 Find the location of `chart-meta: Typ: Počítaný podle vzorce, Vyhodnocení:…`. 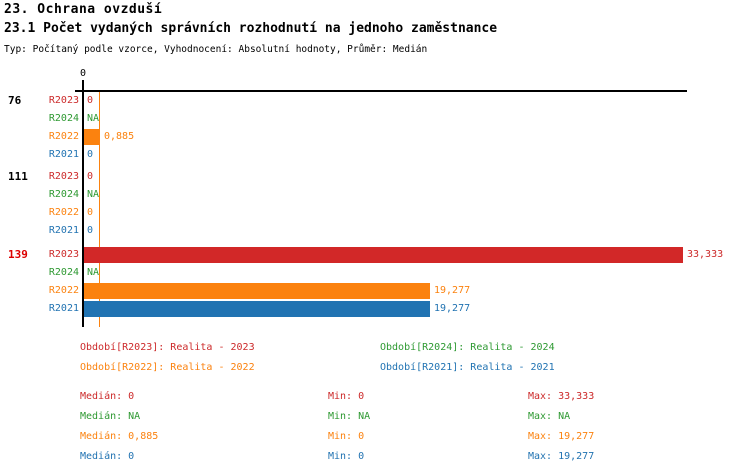

chart-meta: Typ: Počítaný podle vzorce, Vyhodnocení:… is located at coordinates (216, 49).